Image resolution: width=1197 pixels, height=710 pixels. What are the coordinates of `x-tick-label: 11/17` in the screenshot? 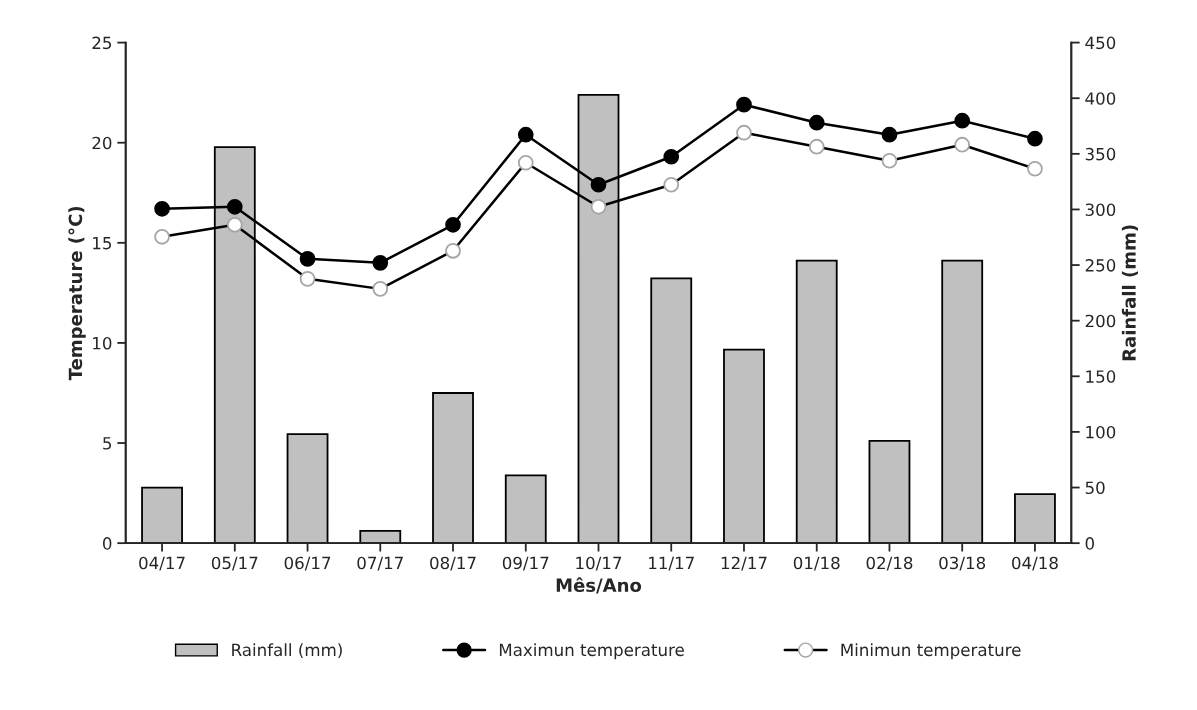 It's located at (671, 563).